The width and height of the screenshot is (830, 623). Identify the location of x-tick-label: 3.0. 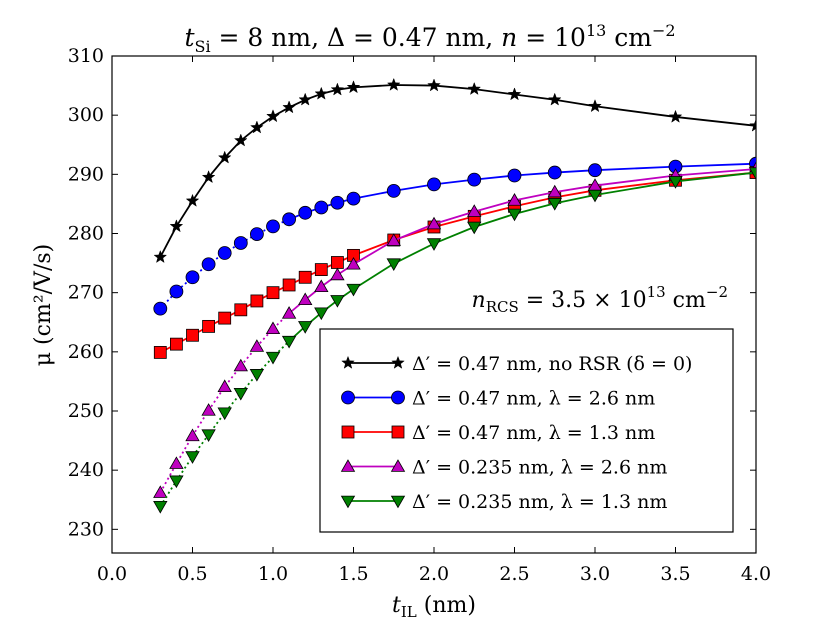
(595, 574).